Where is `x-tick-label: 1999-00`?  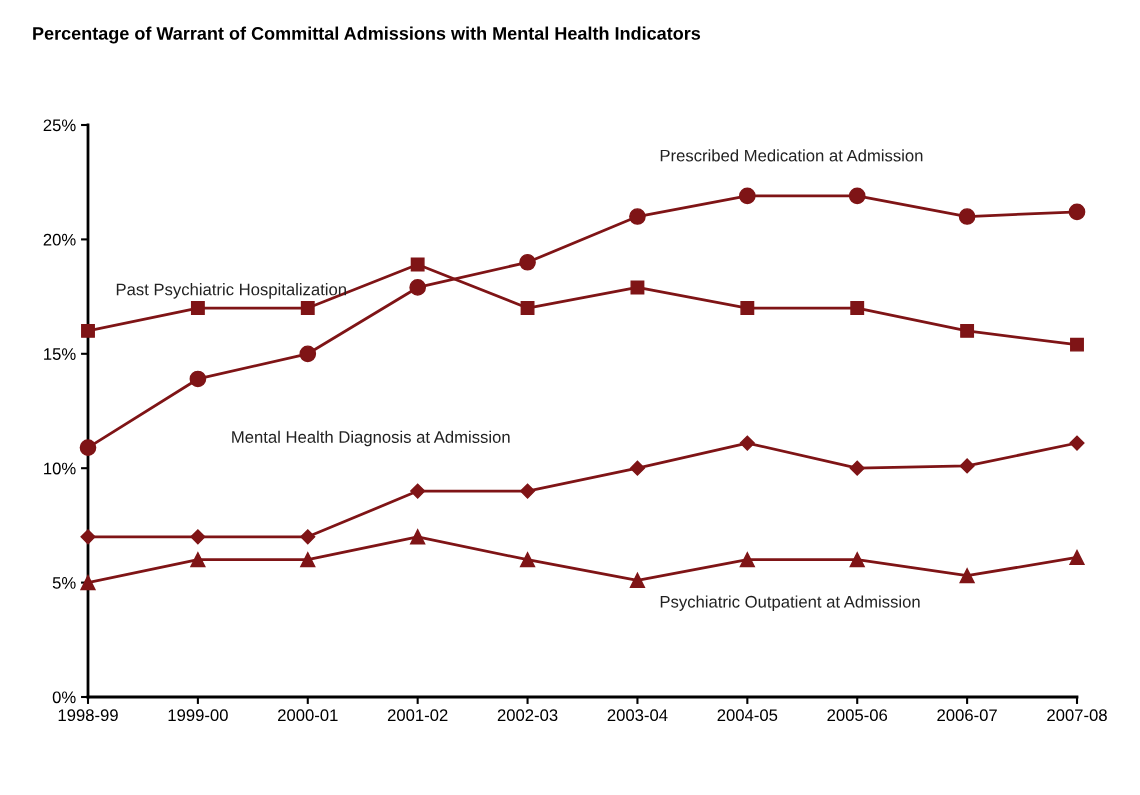 x-tick-label: 1999-00 is located at coordinates (198, 715).